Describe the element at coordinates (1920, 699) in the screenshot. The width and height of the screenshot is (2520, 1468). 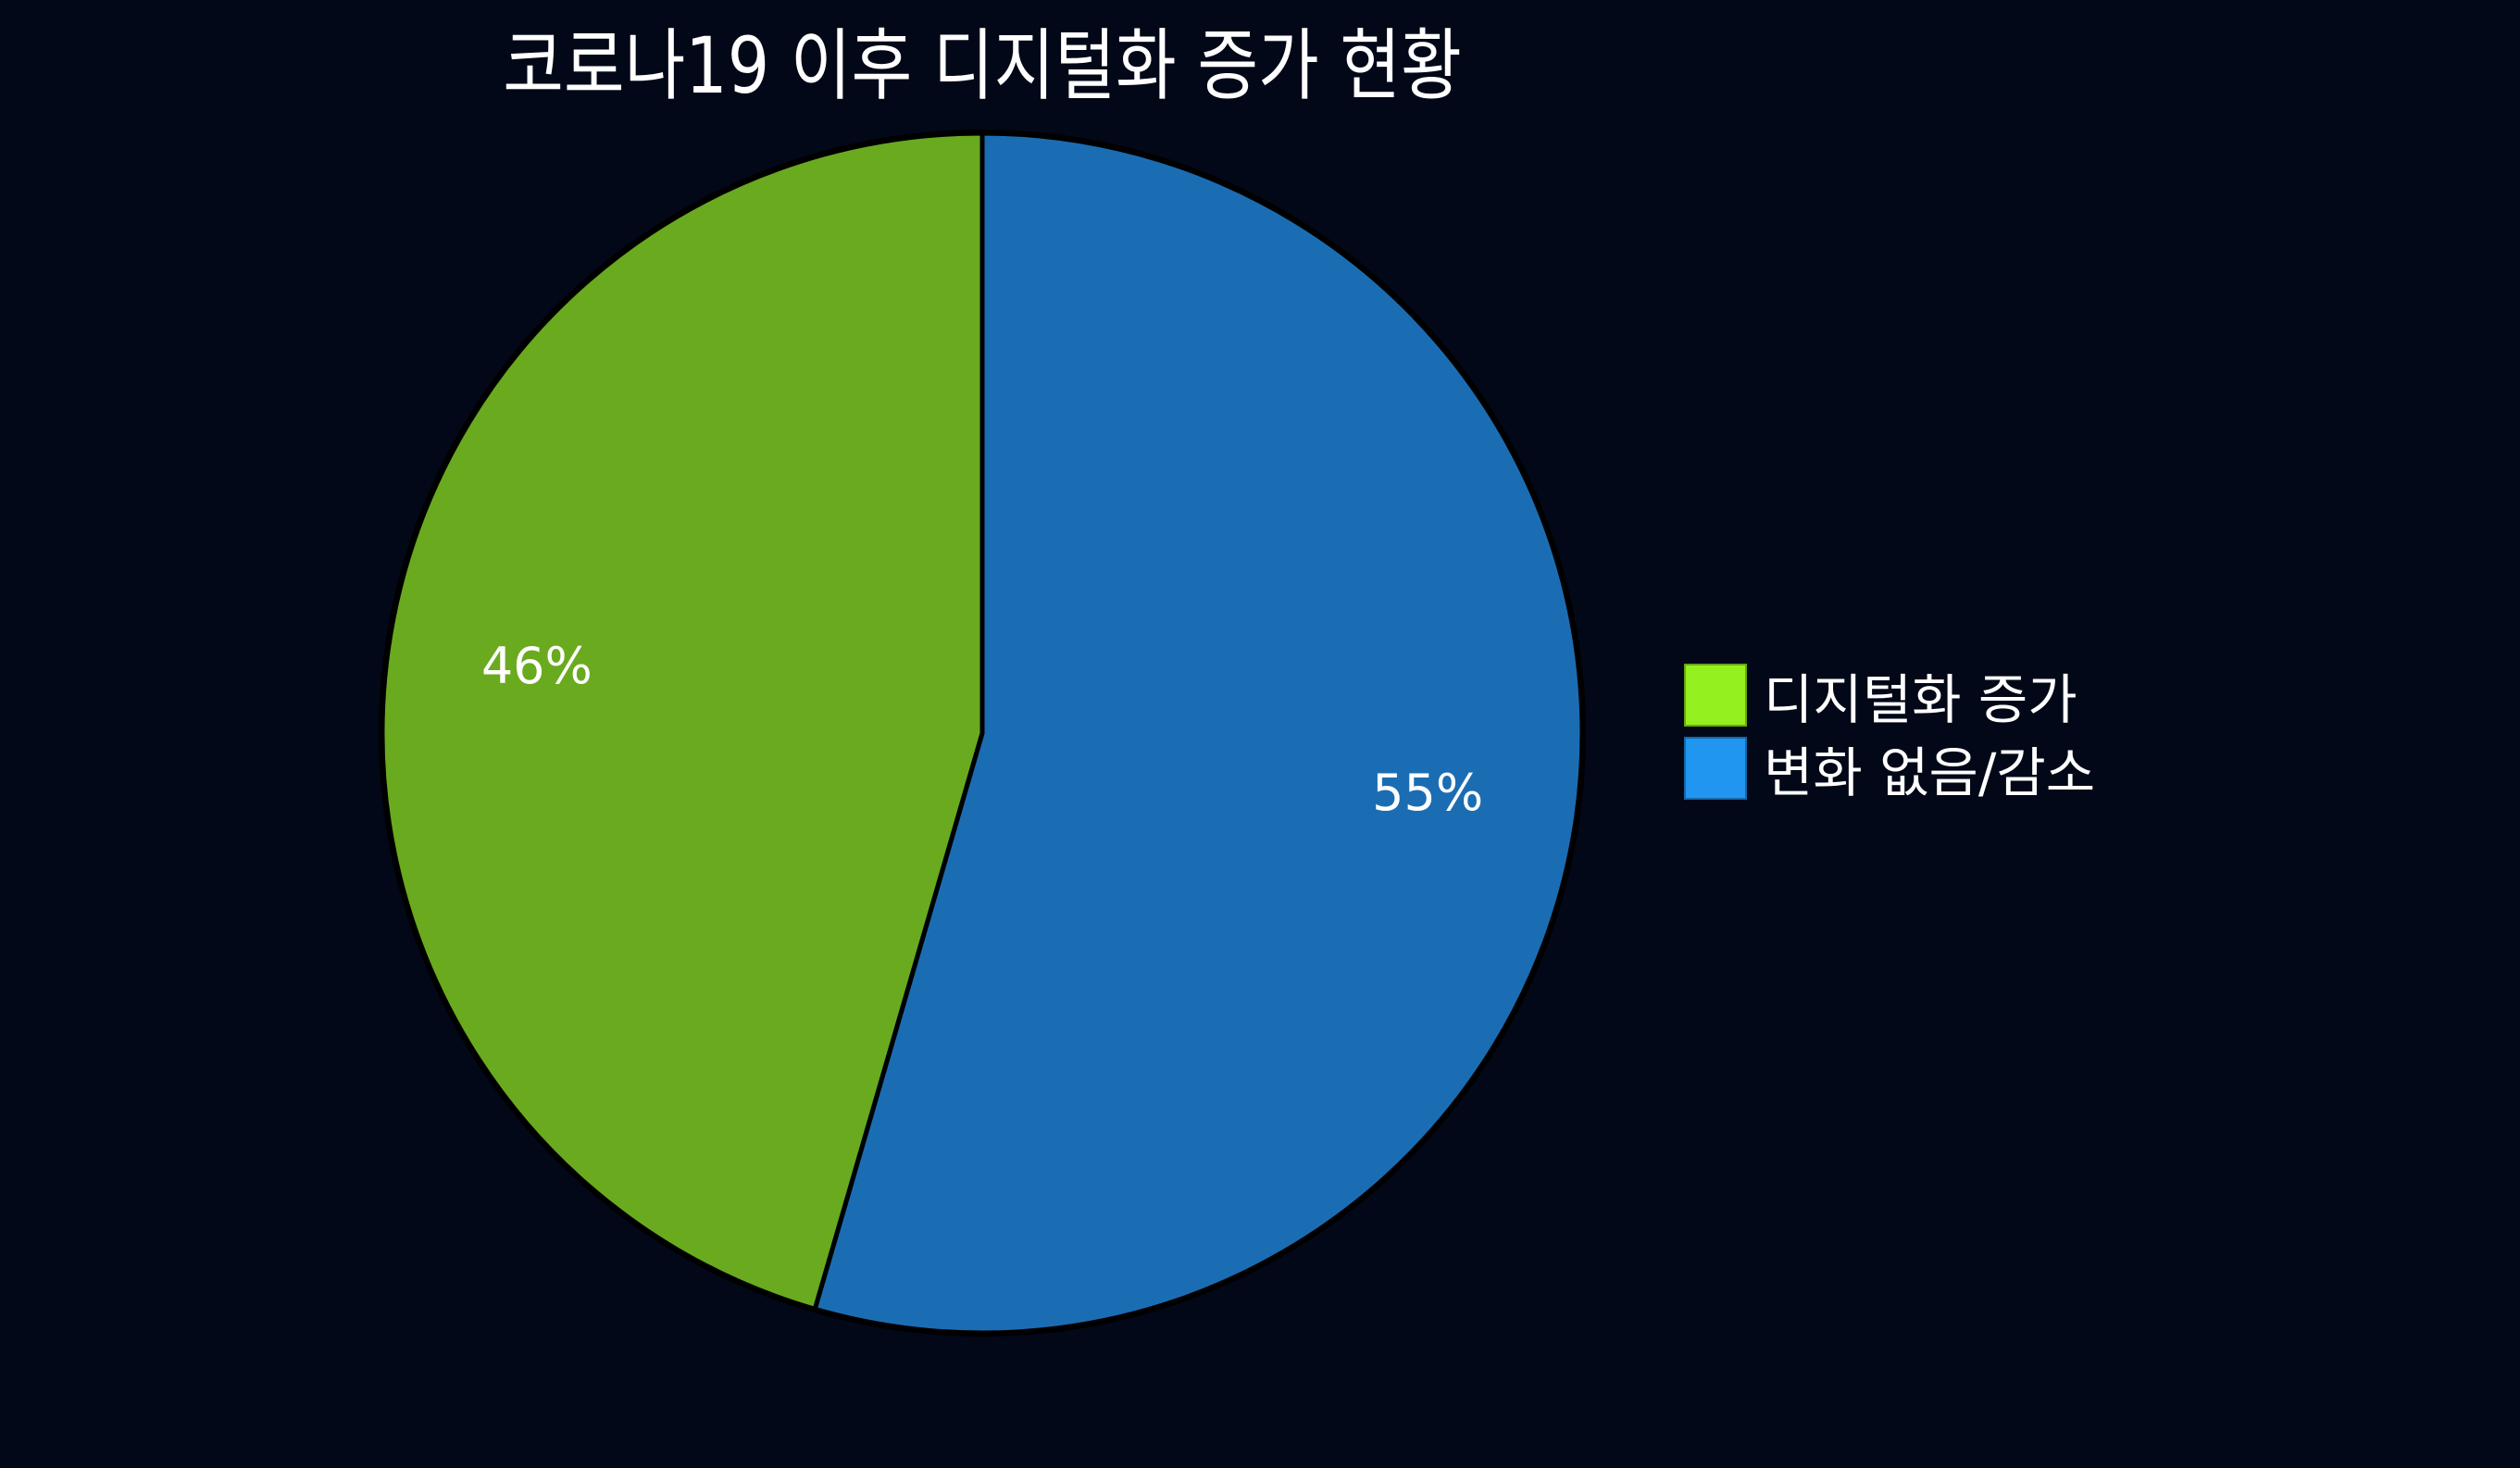
I see `legend-label: 디지털화 증가` at that location.